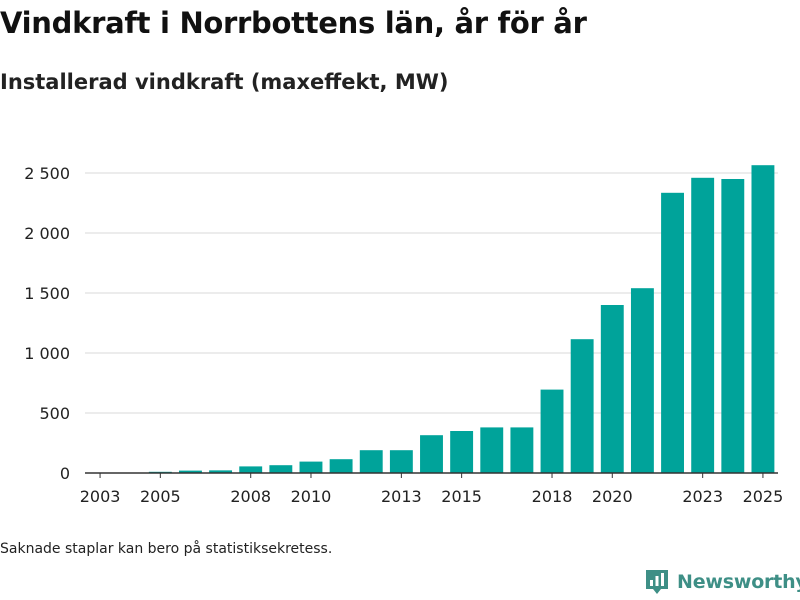 The height and width of the screenshot is (600, 800). I want to click on y-tick-label: 1 500, so click(47, 293).